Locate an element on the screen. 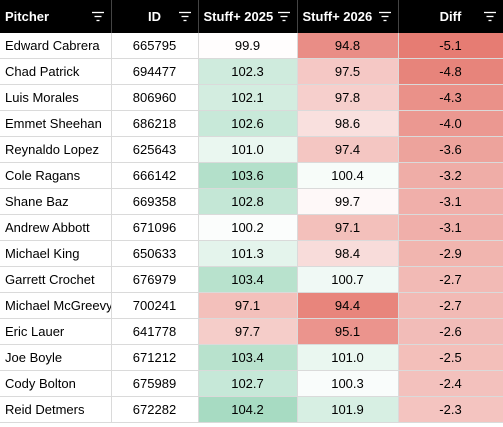 This screenshot has width=503, height=427. stuff-2026-cell: 101.9 is located at coordinates (348, 409).